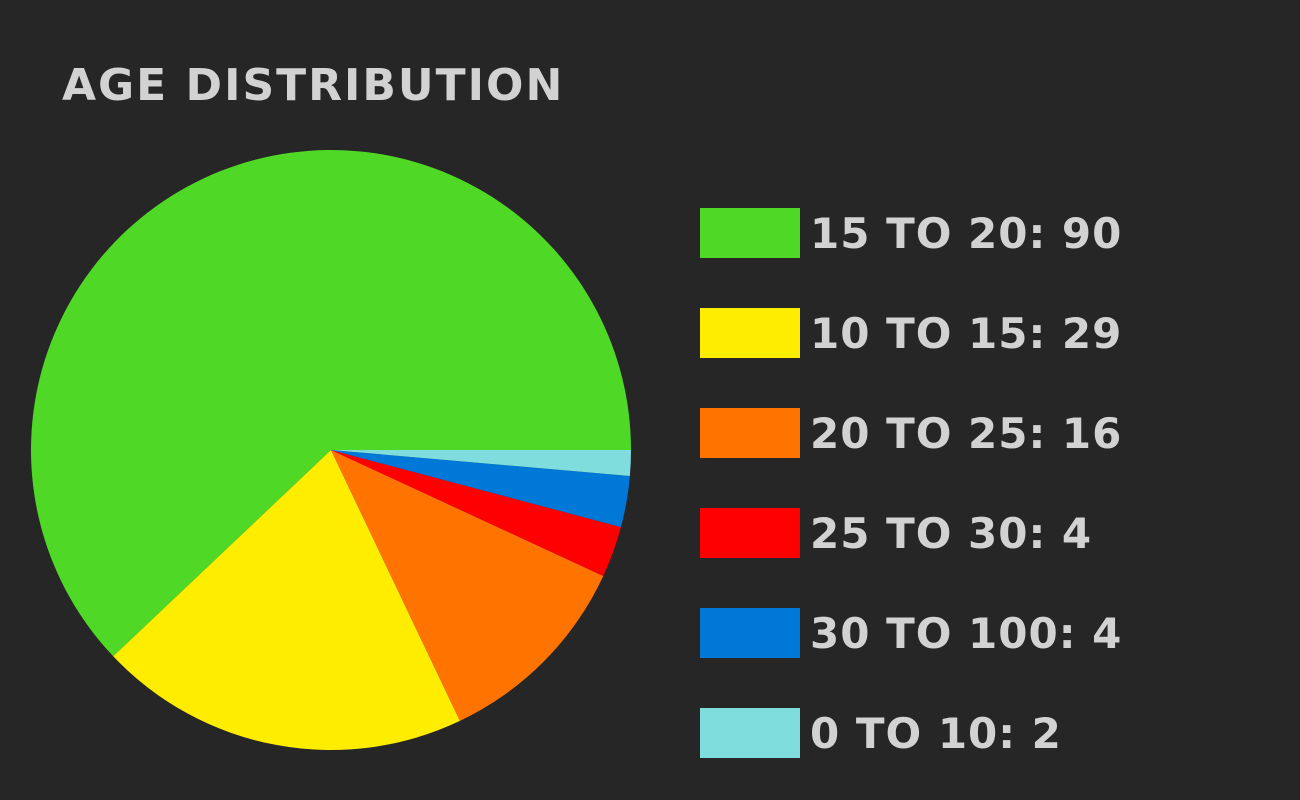 The height and width of the screenshot is (800, 1300). Describe the element at coordinates (951, 533) in the screenshot. I see `legend-label: 25 to 30: 4` at that location.